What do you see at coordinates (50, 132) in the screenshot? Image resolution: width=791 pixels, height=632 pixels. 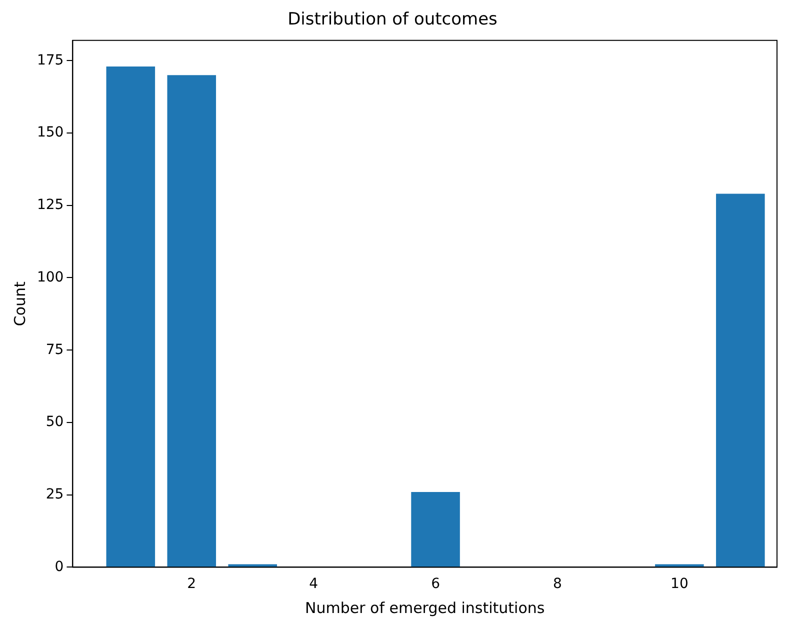 I see `y-tick-label: 150` at bounding box center [50, 132].